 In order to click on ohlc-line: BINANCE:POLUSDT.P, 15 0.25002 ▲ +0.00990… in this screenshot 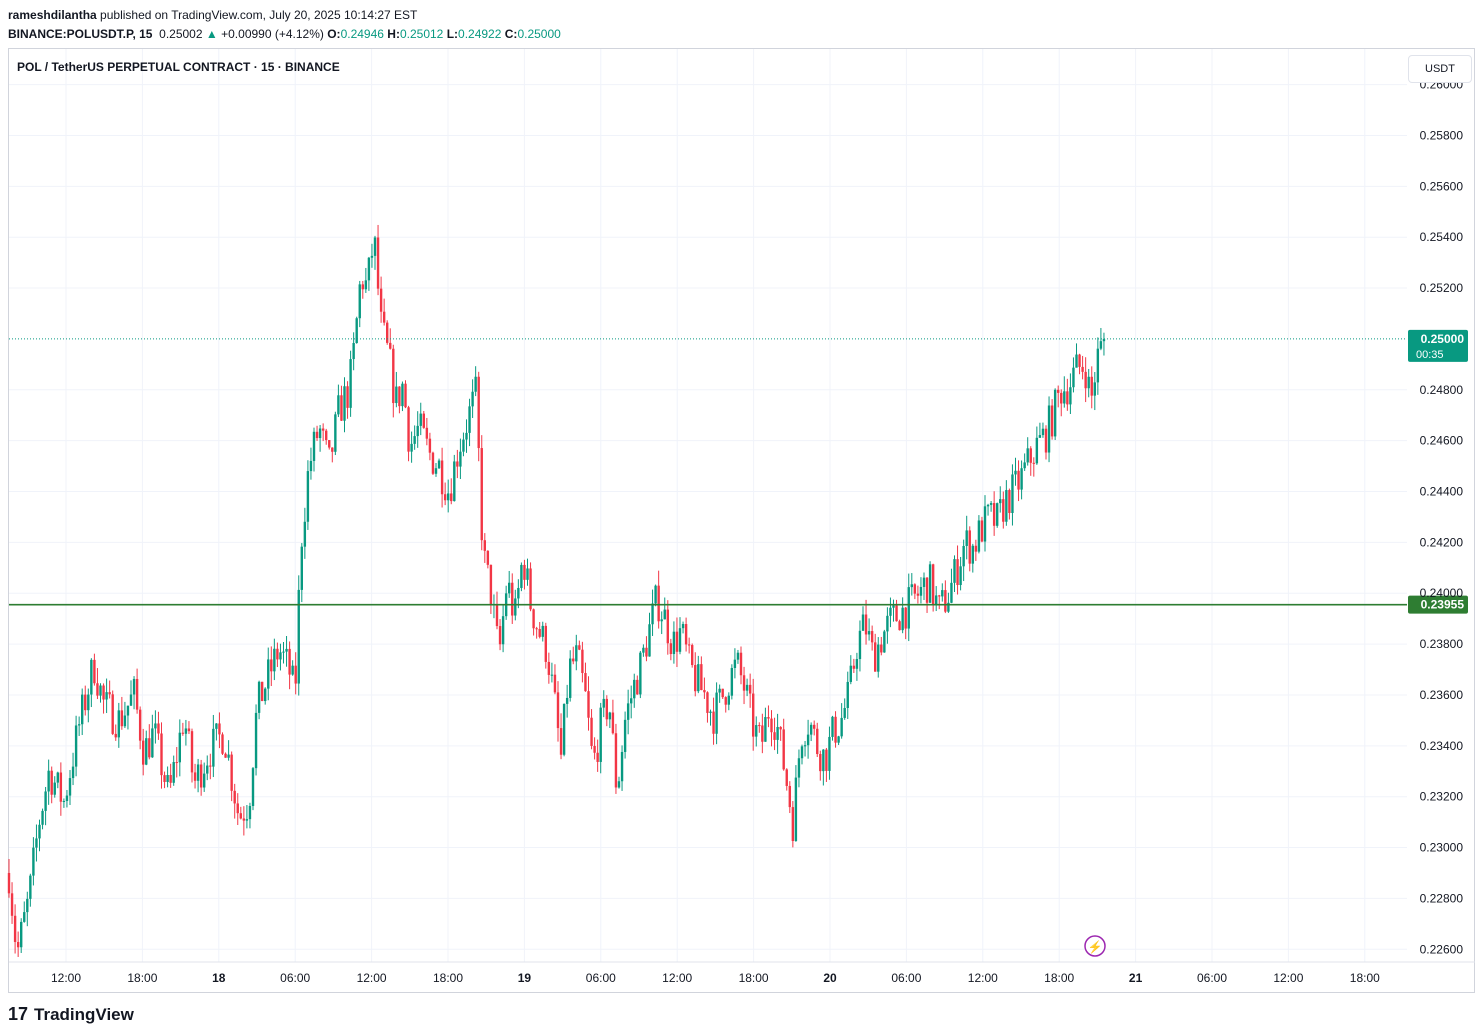, I will do `click(284, 34)`.